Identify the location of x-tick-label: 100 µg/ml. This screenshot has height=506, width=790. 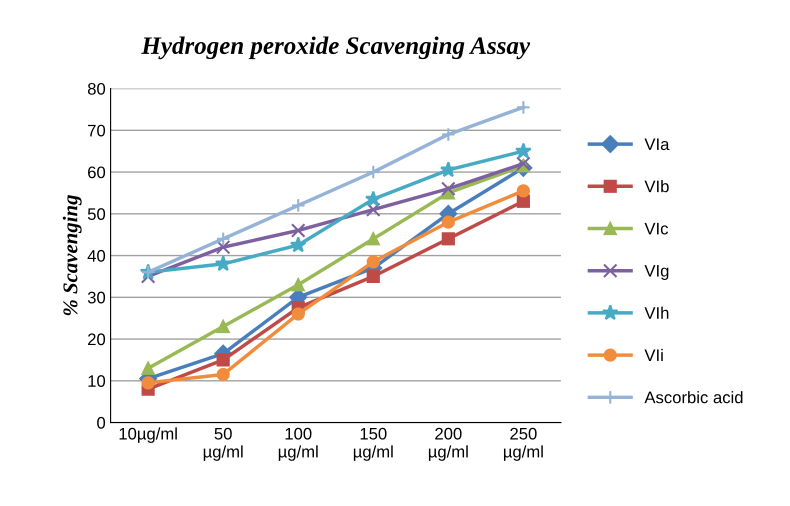
(298, 444).